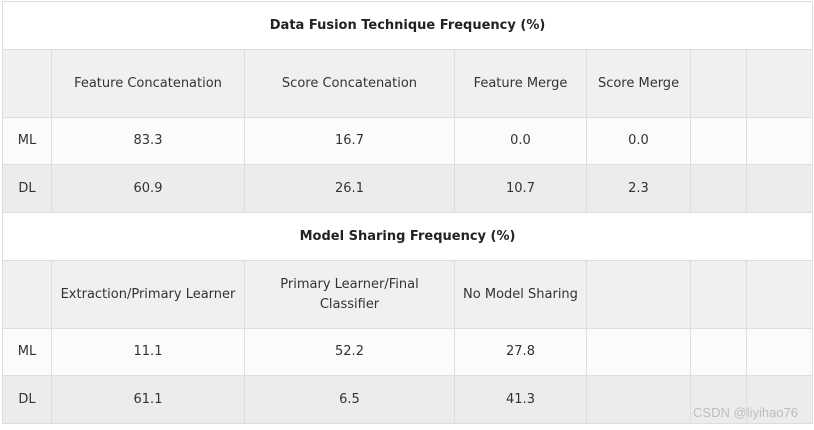 This screenshot has width=814, height=430. I want to click on header-cell: Extraction/Primary Learner, so click(148, 294).